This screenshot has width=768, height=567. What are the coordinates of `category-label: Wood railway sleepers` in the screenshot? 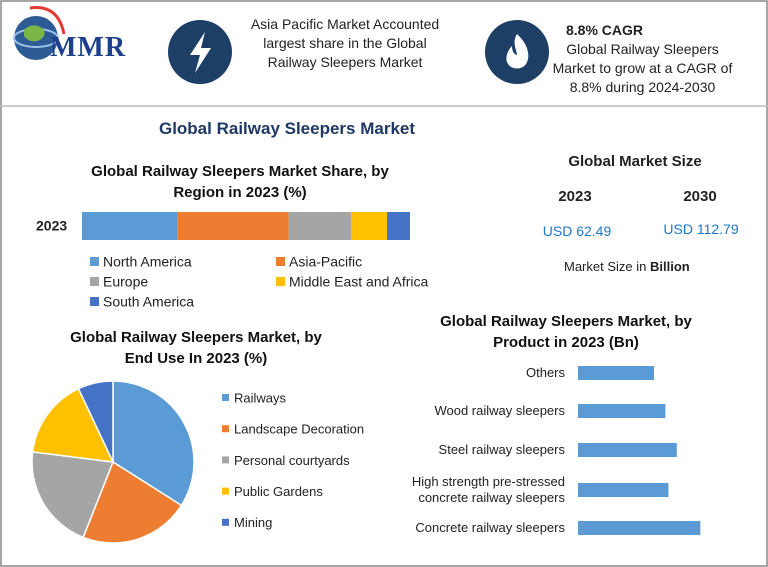 It's located at (499, 410).